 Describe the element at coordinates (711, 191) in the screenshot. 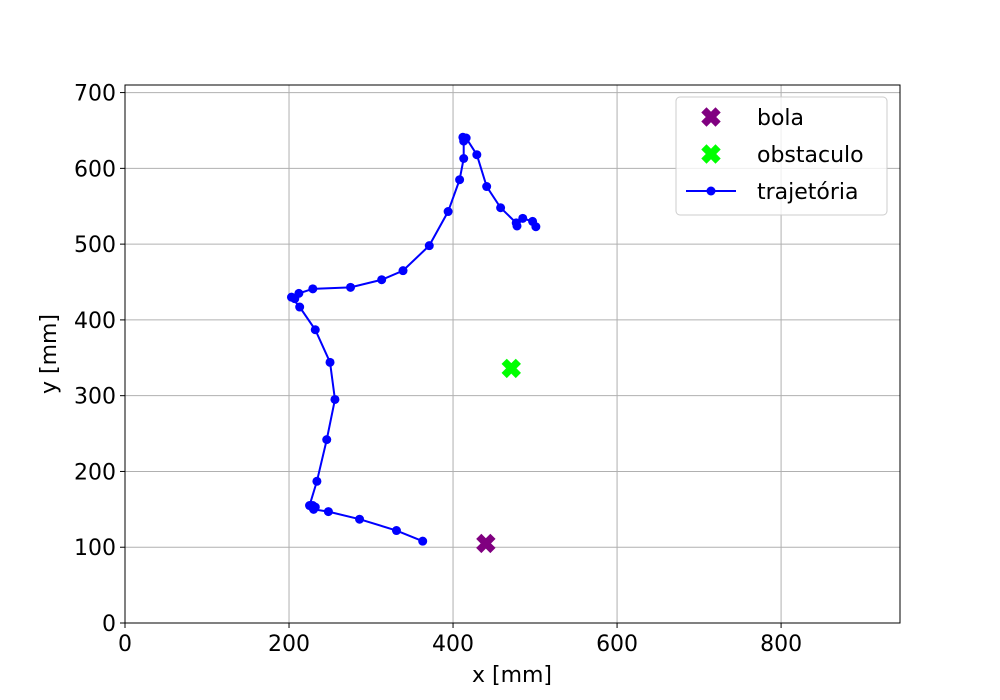

I see `legend-point-trajetória` at that location.